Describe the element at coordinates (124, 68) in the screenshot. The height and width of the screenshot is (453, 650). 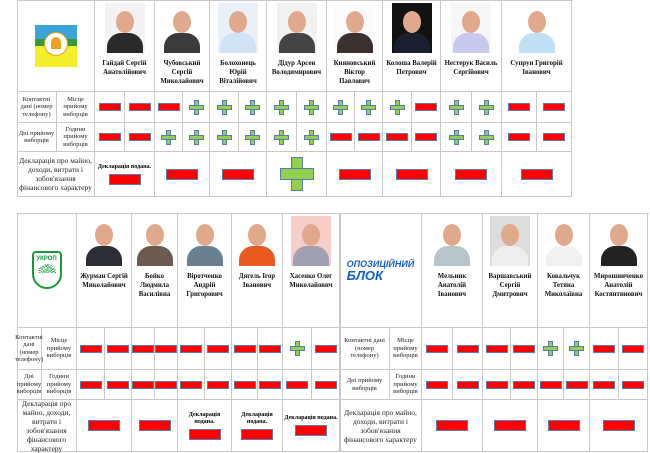
I see `candidate-name: Гайдай Сергій Анатолійович` at that location.